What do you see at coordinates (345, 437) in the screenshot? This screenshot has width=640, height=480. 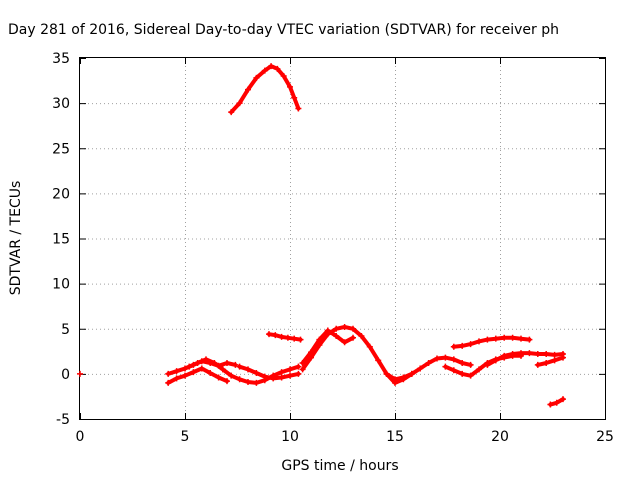 I see `x-tick-labels: 0 5 10 15 20 25` at bounding box center [345, 437].